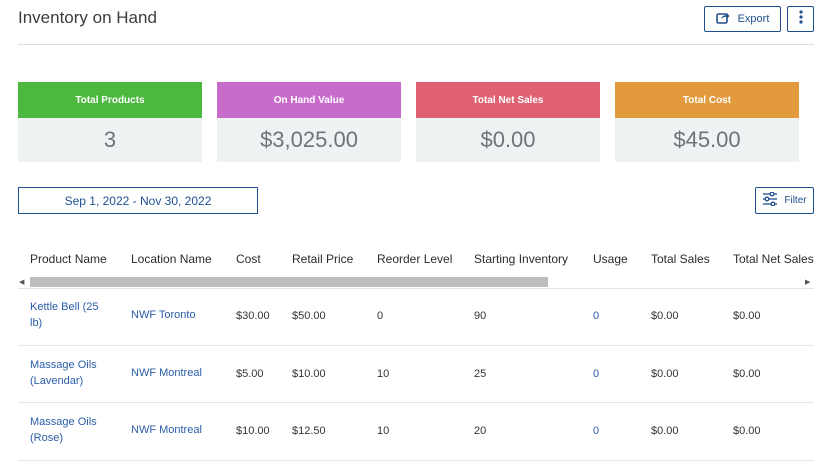  I want to click on card-on-hand-value: On Hand Value $3,025.00, so click(309, 122).